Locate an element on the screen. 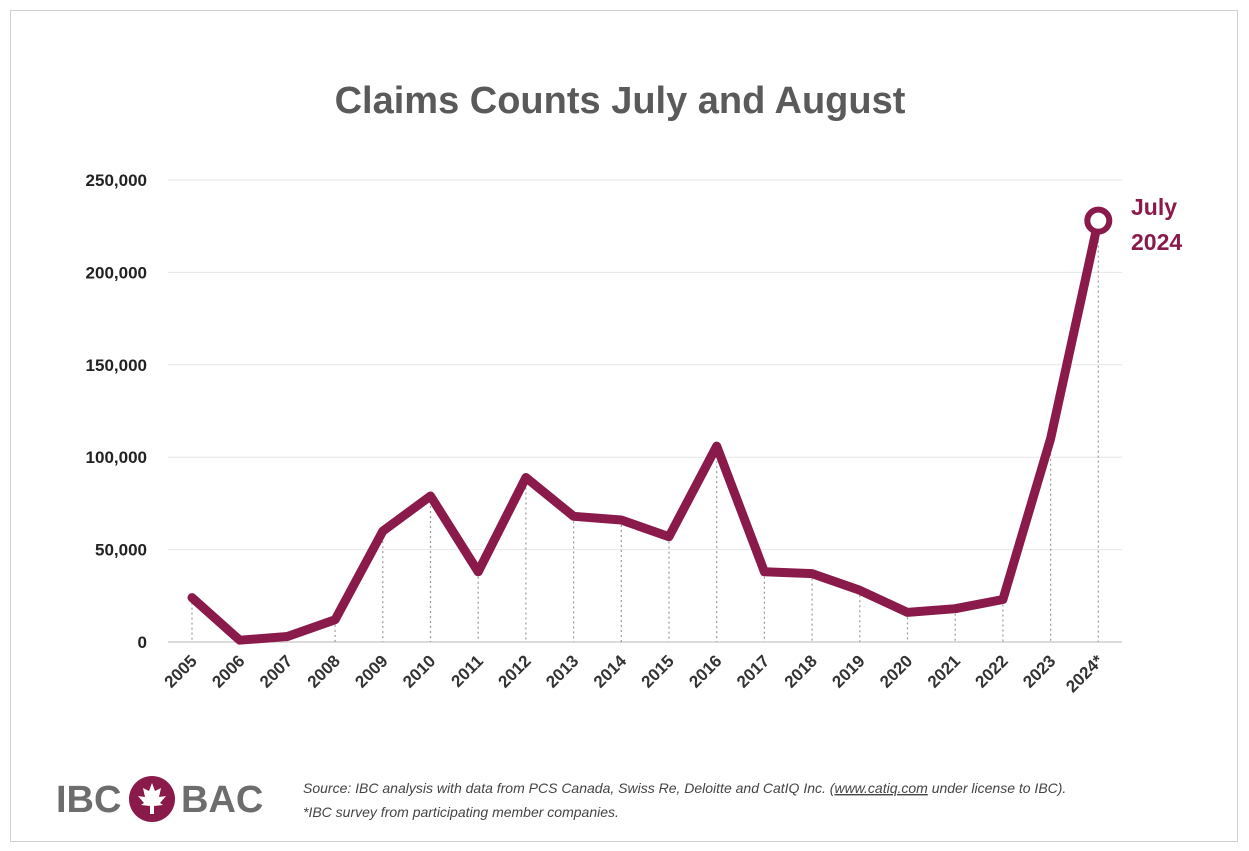  x-tick-label: 2024* is located at coordinates (1084, 673).